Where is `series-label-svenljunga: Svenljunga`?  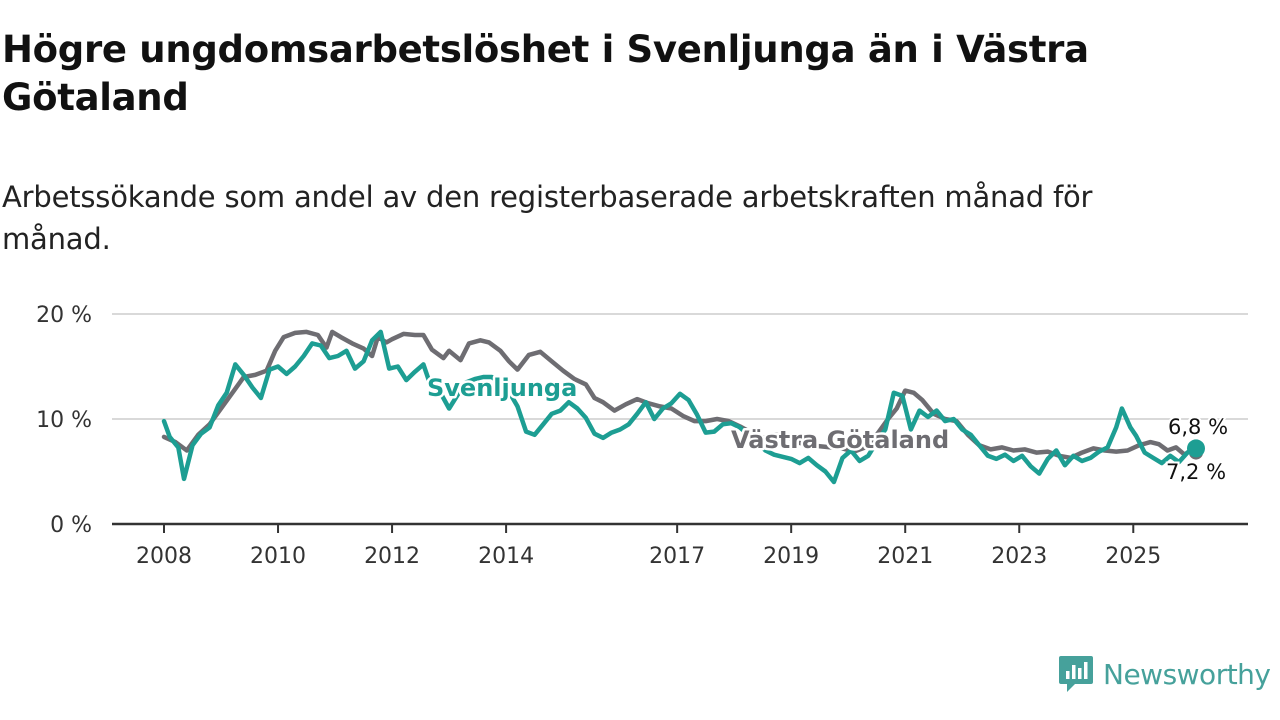 series-label-svenljunga: Svenljunga is located at coordinates (502, 388).